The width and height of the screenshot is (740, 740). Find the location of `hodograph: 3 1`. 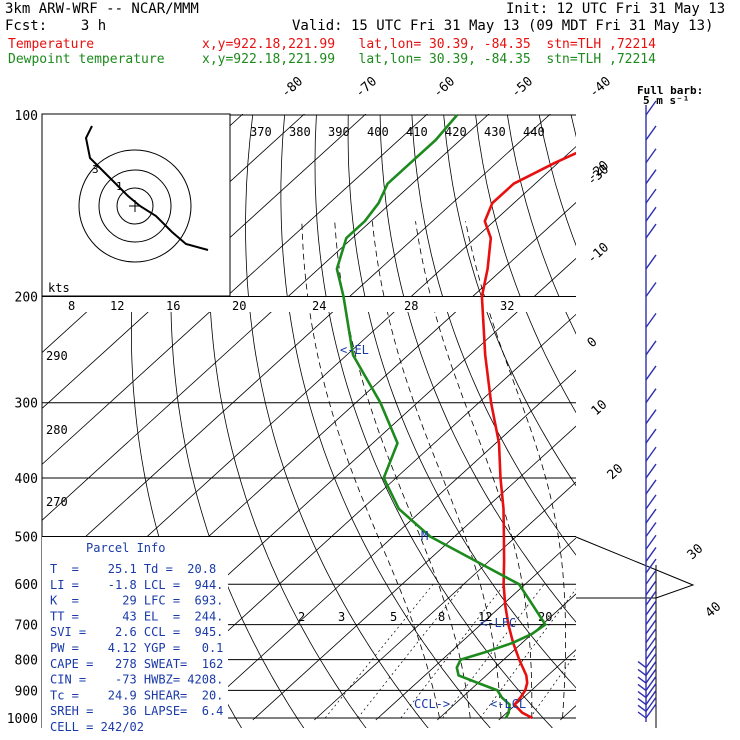

hodograph: 3 1 is located at coordinates (136, 205).